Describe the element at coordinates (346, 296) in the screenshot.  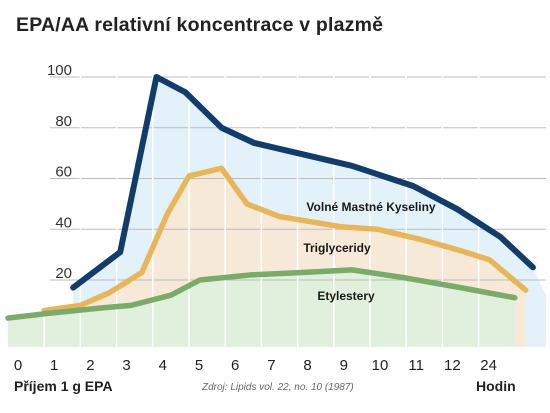
I see `series-label: Etylestery` at that location.